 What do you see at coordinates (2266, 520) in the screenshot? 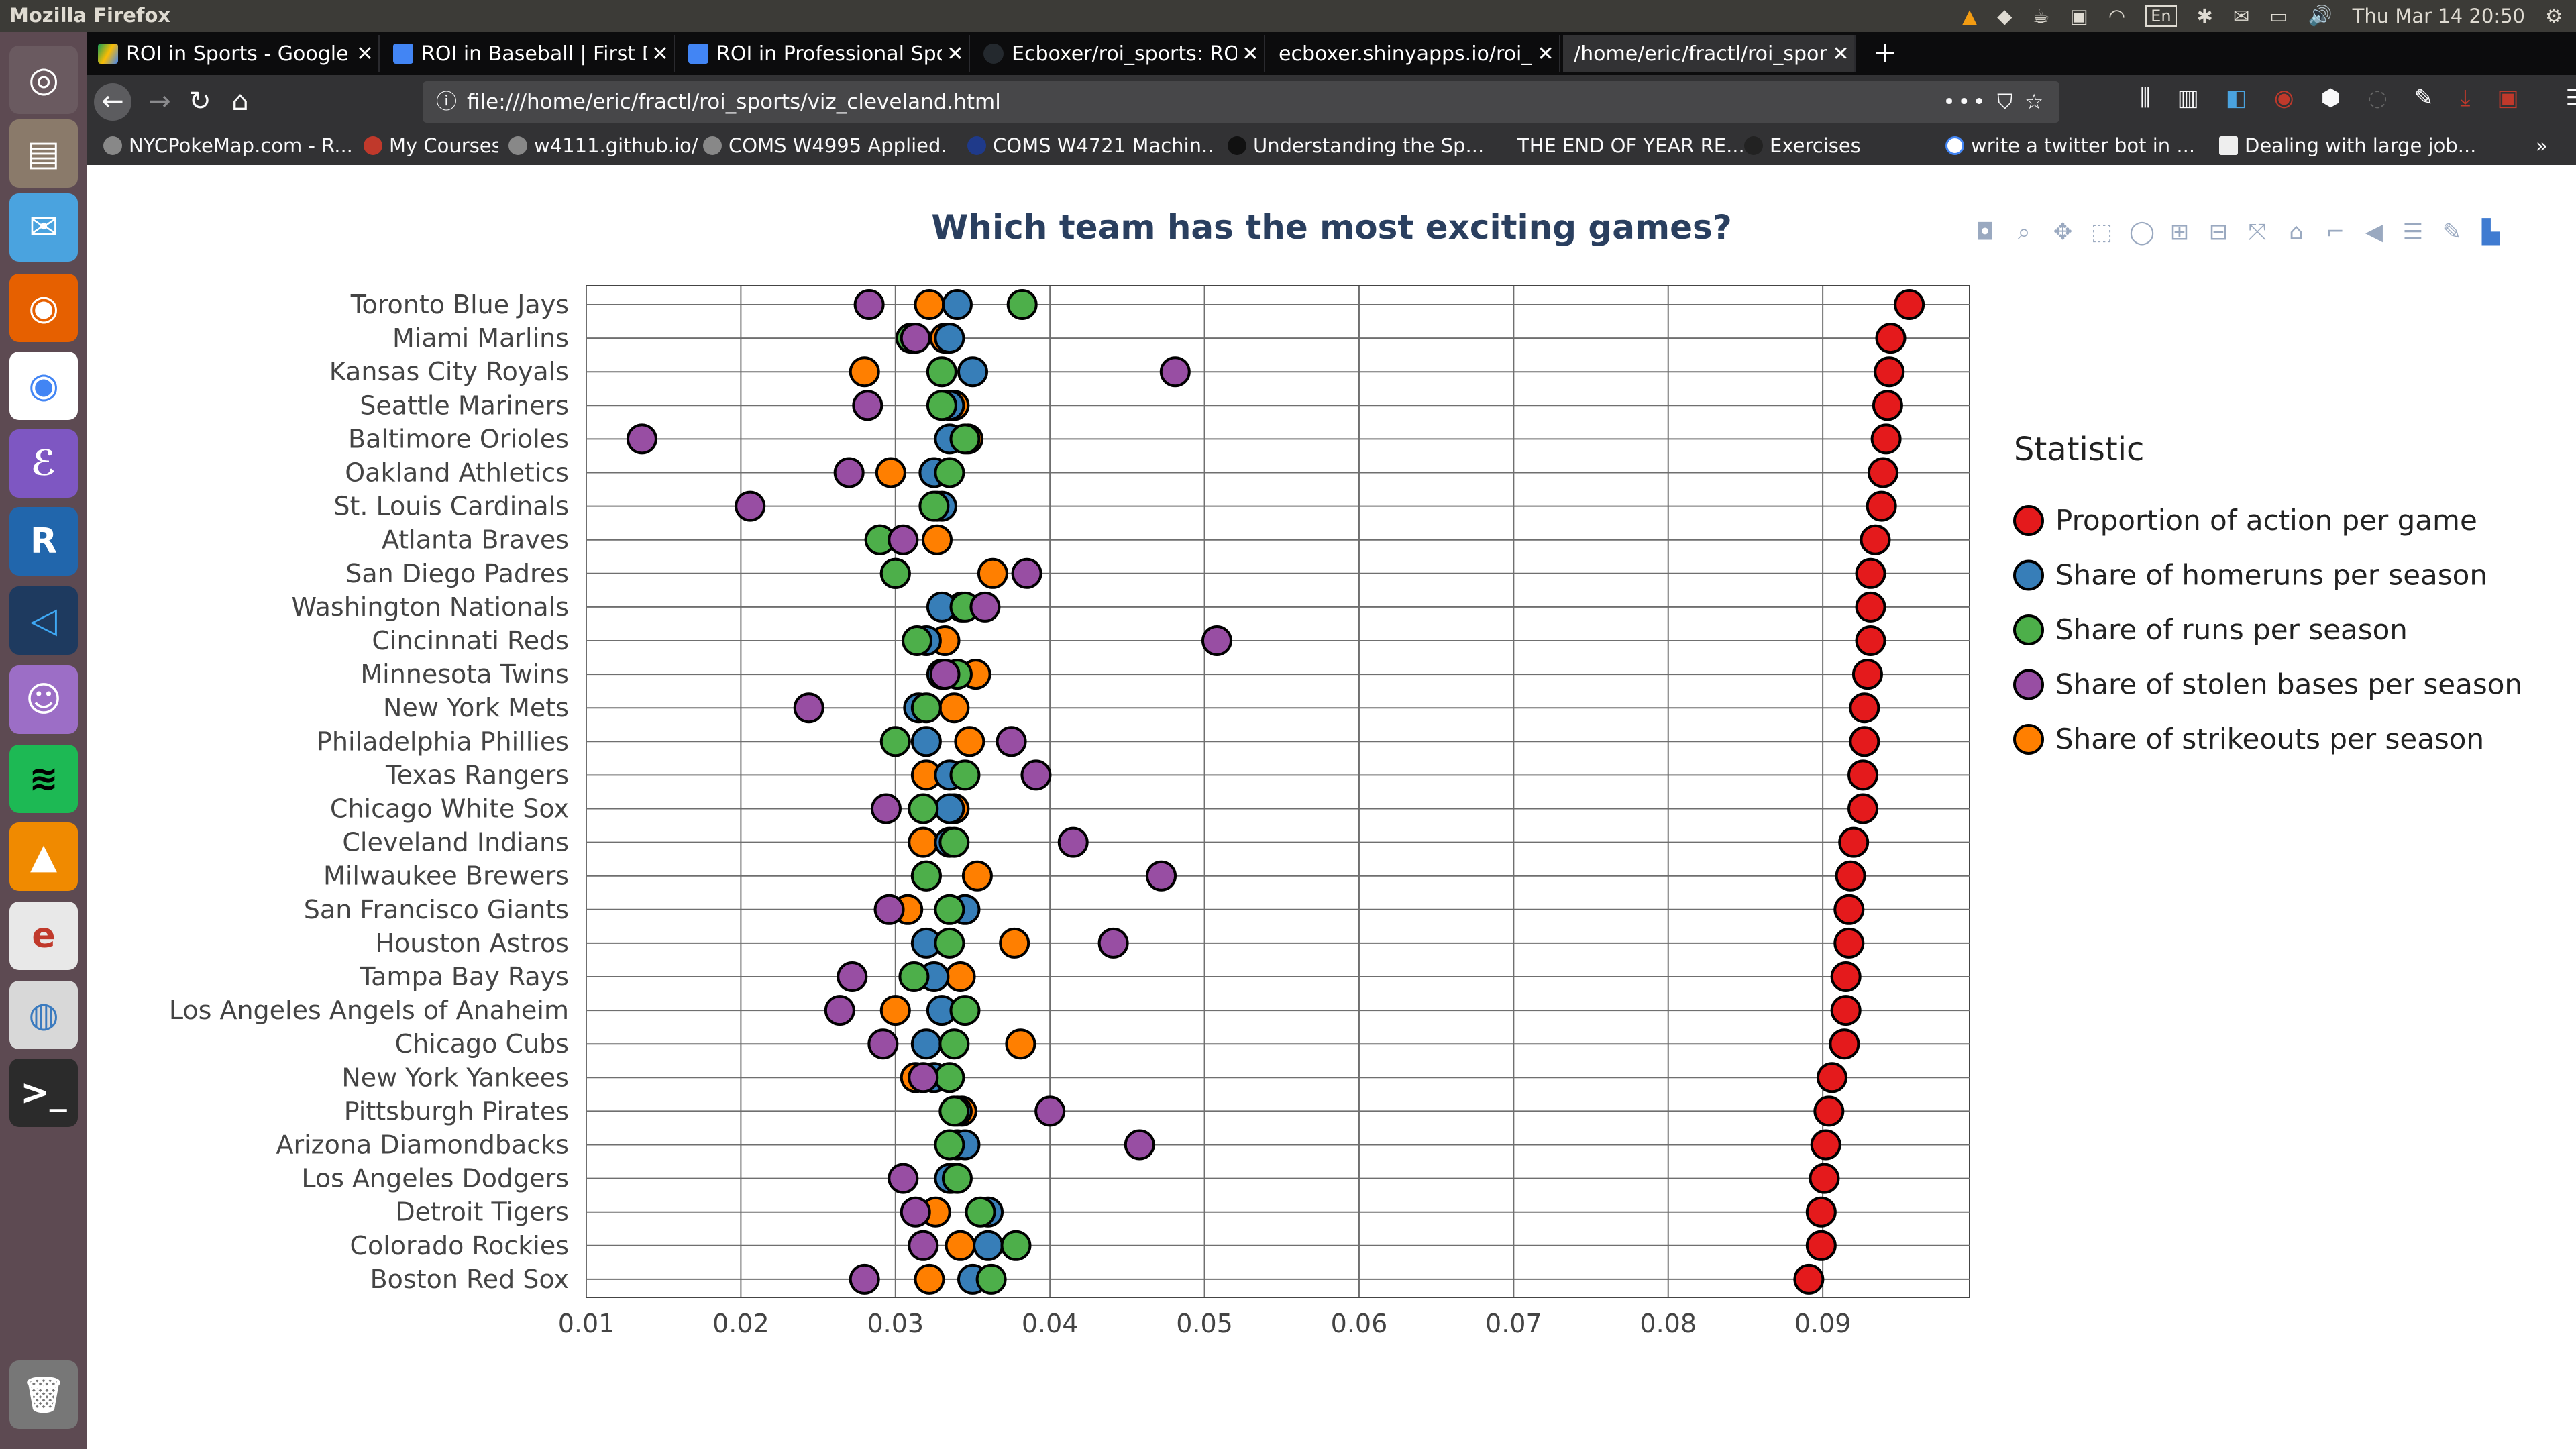
I see `legend-label: Proportion of action per game` at bounding box center [2266, 520].